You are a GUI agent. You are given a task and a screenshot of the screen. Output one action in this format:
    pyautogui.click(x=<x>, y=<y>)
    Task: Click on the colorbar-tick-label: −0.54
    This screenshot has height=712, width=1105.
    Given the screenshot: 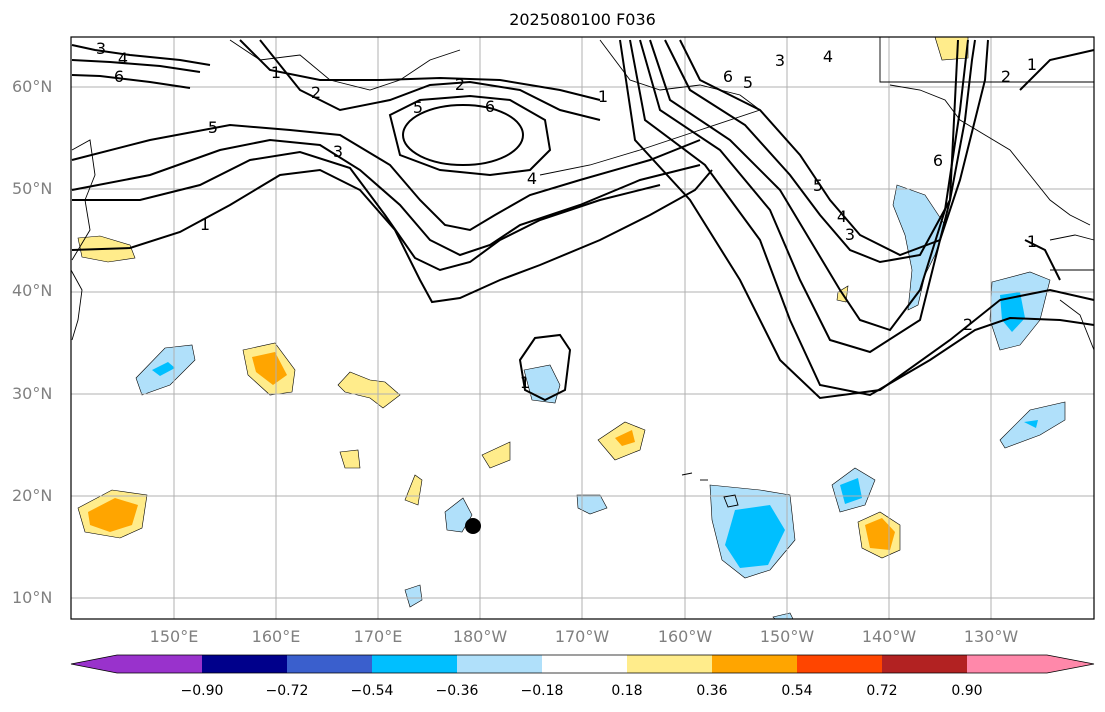 What is the action you would take?
    pyautogui.click(x=372, y=691)
    